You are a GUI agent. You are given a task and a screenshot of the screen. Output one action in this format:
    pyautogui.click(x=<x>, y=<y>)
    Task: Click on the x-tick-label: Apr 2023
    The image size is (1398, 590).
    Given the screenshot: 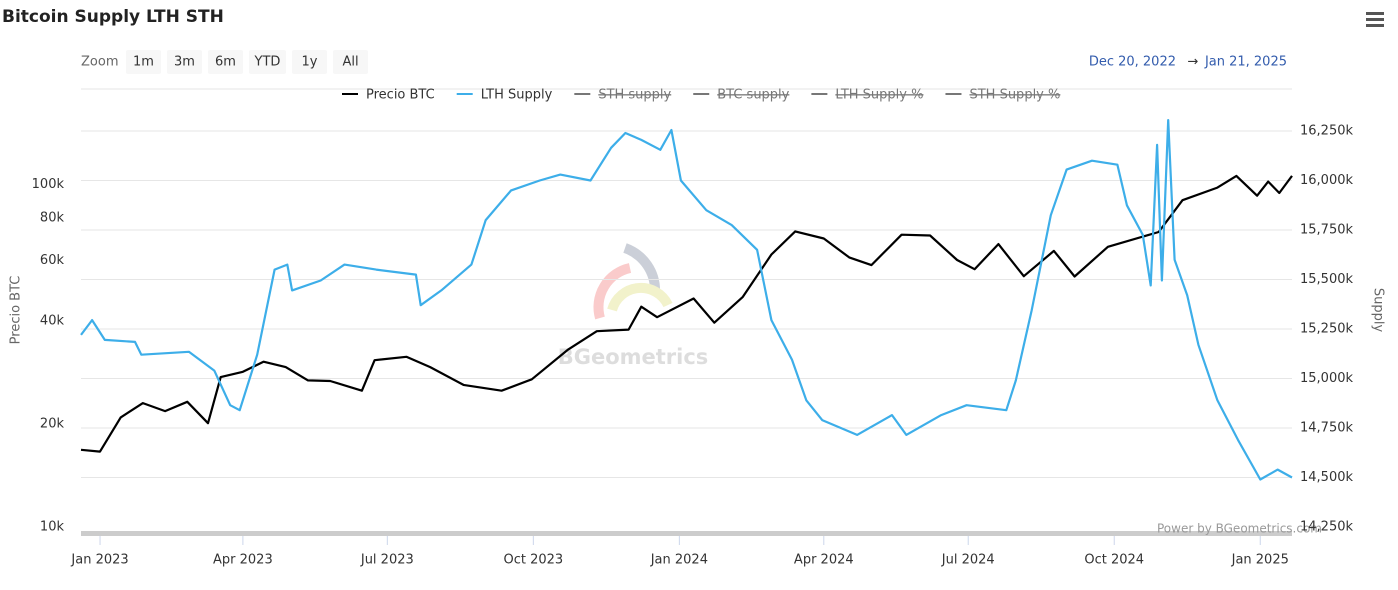 What is the action you would take?
    pyautogui.click(x=243, y=560)
    